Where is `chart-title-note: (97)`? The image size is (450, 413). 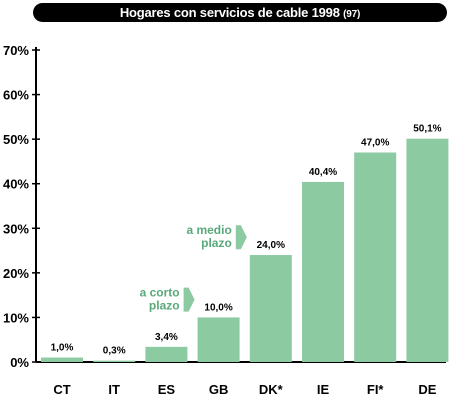
chart-title-note: (97) is located at coordinates (352, 14).